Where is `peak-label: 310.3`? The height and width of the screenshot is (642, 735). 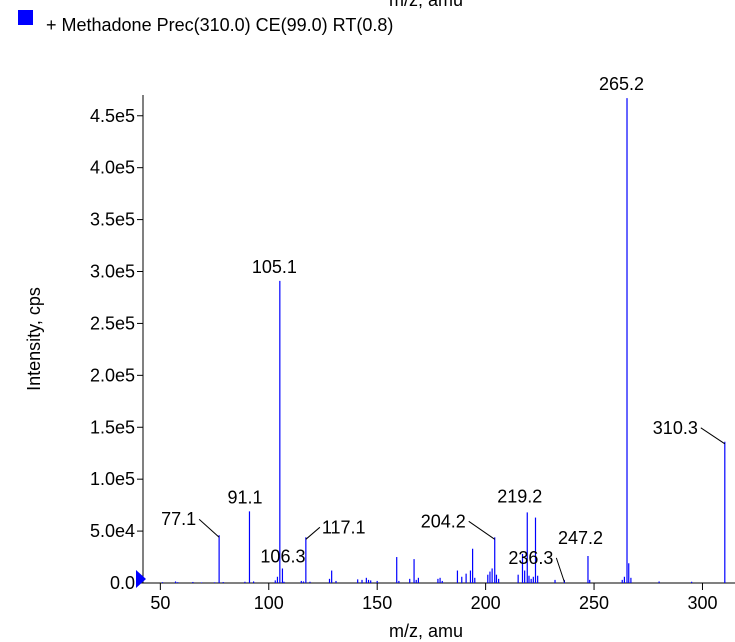 peak-label: 310.3 is located at coordinates (675, 428).